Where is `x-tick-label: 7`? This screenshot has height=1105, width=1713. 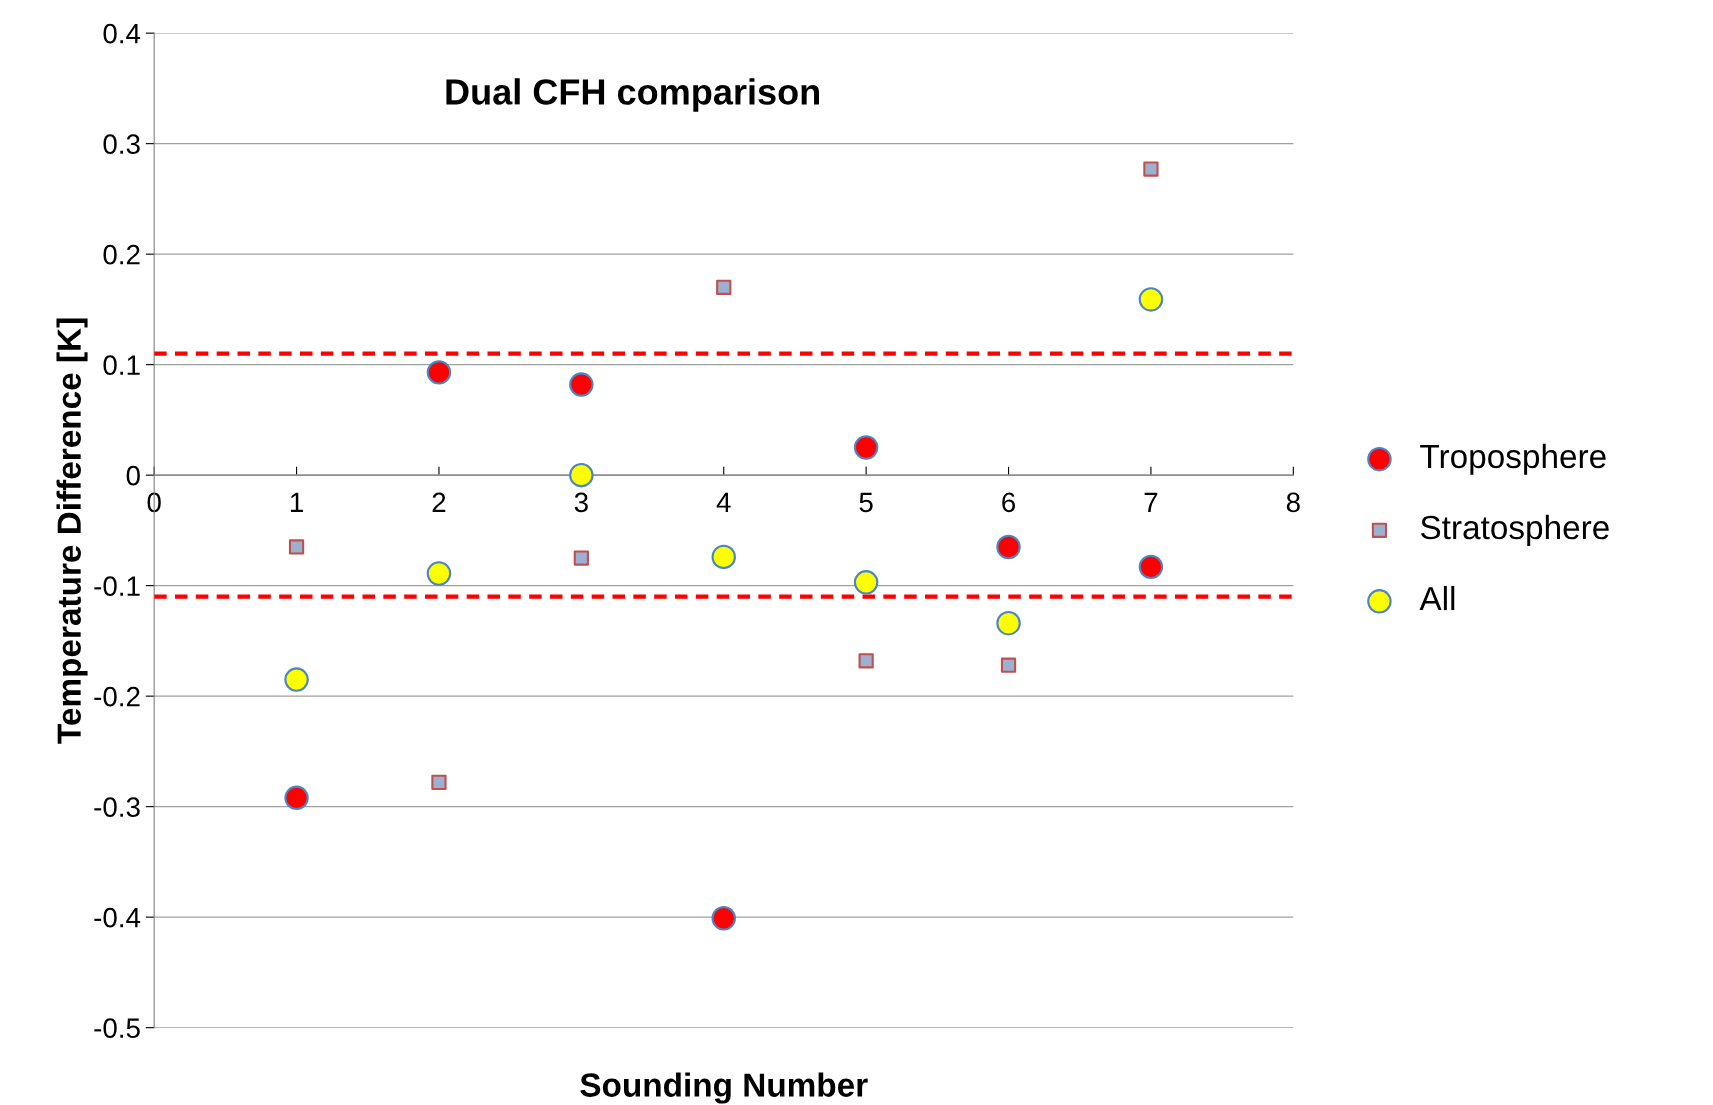
x-tick-label: 7 is located at coordinates (1151, 502).